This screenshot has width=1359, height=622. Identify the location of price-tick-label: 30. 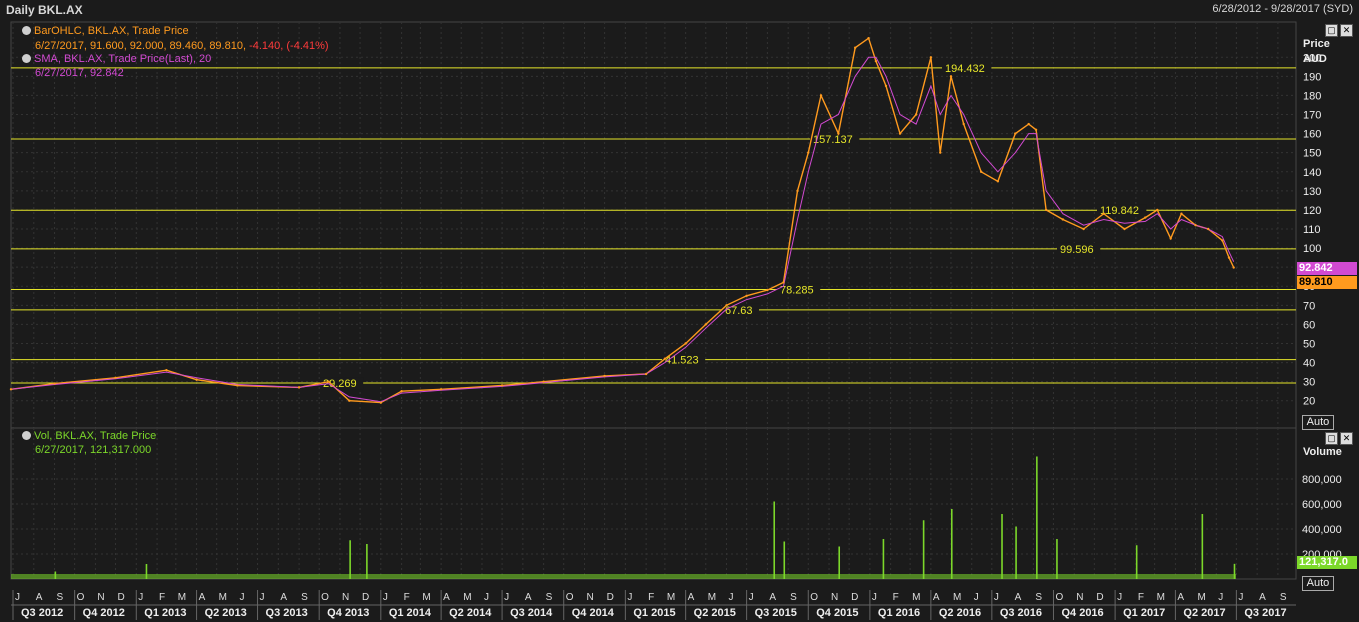
(1309, 383).